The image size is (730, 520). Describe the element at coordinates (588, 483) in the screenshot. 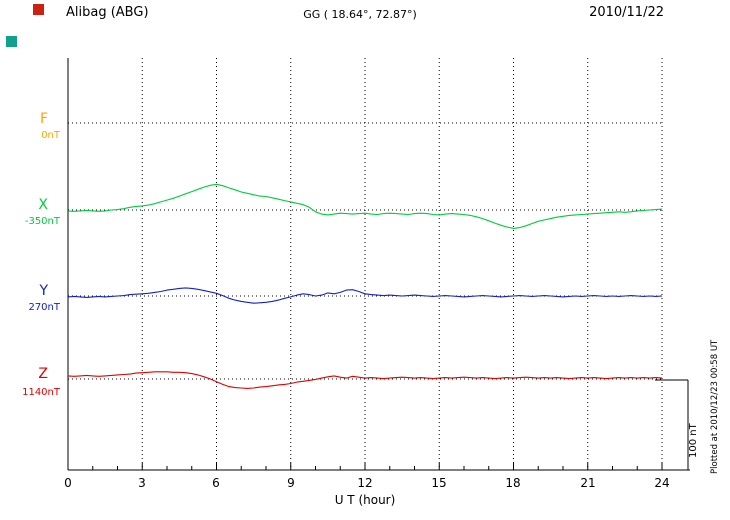

I see `x-tick-label: 21` at that location.